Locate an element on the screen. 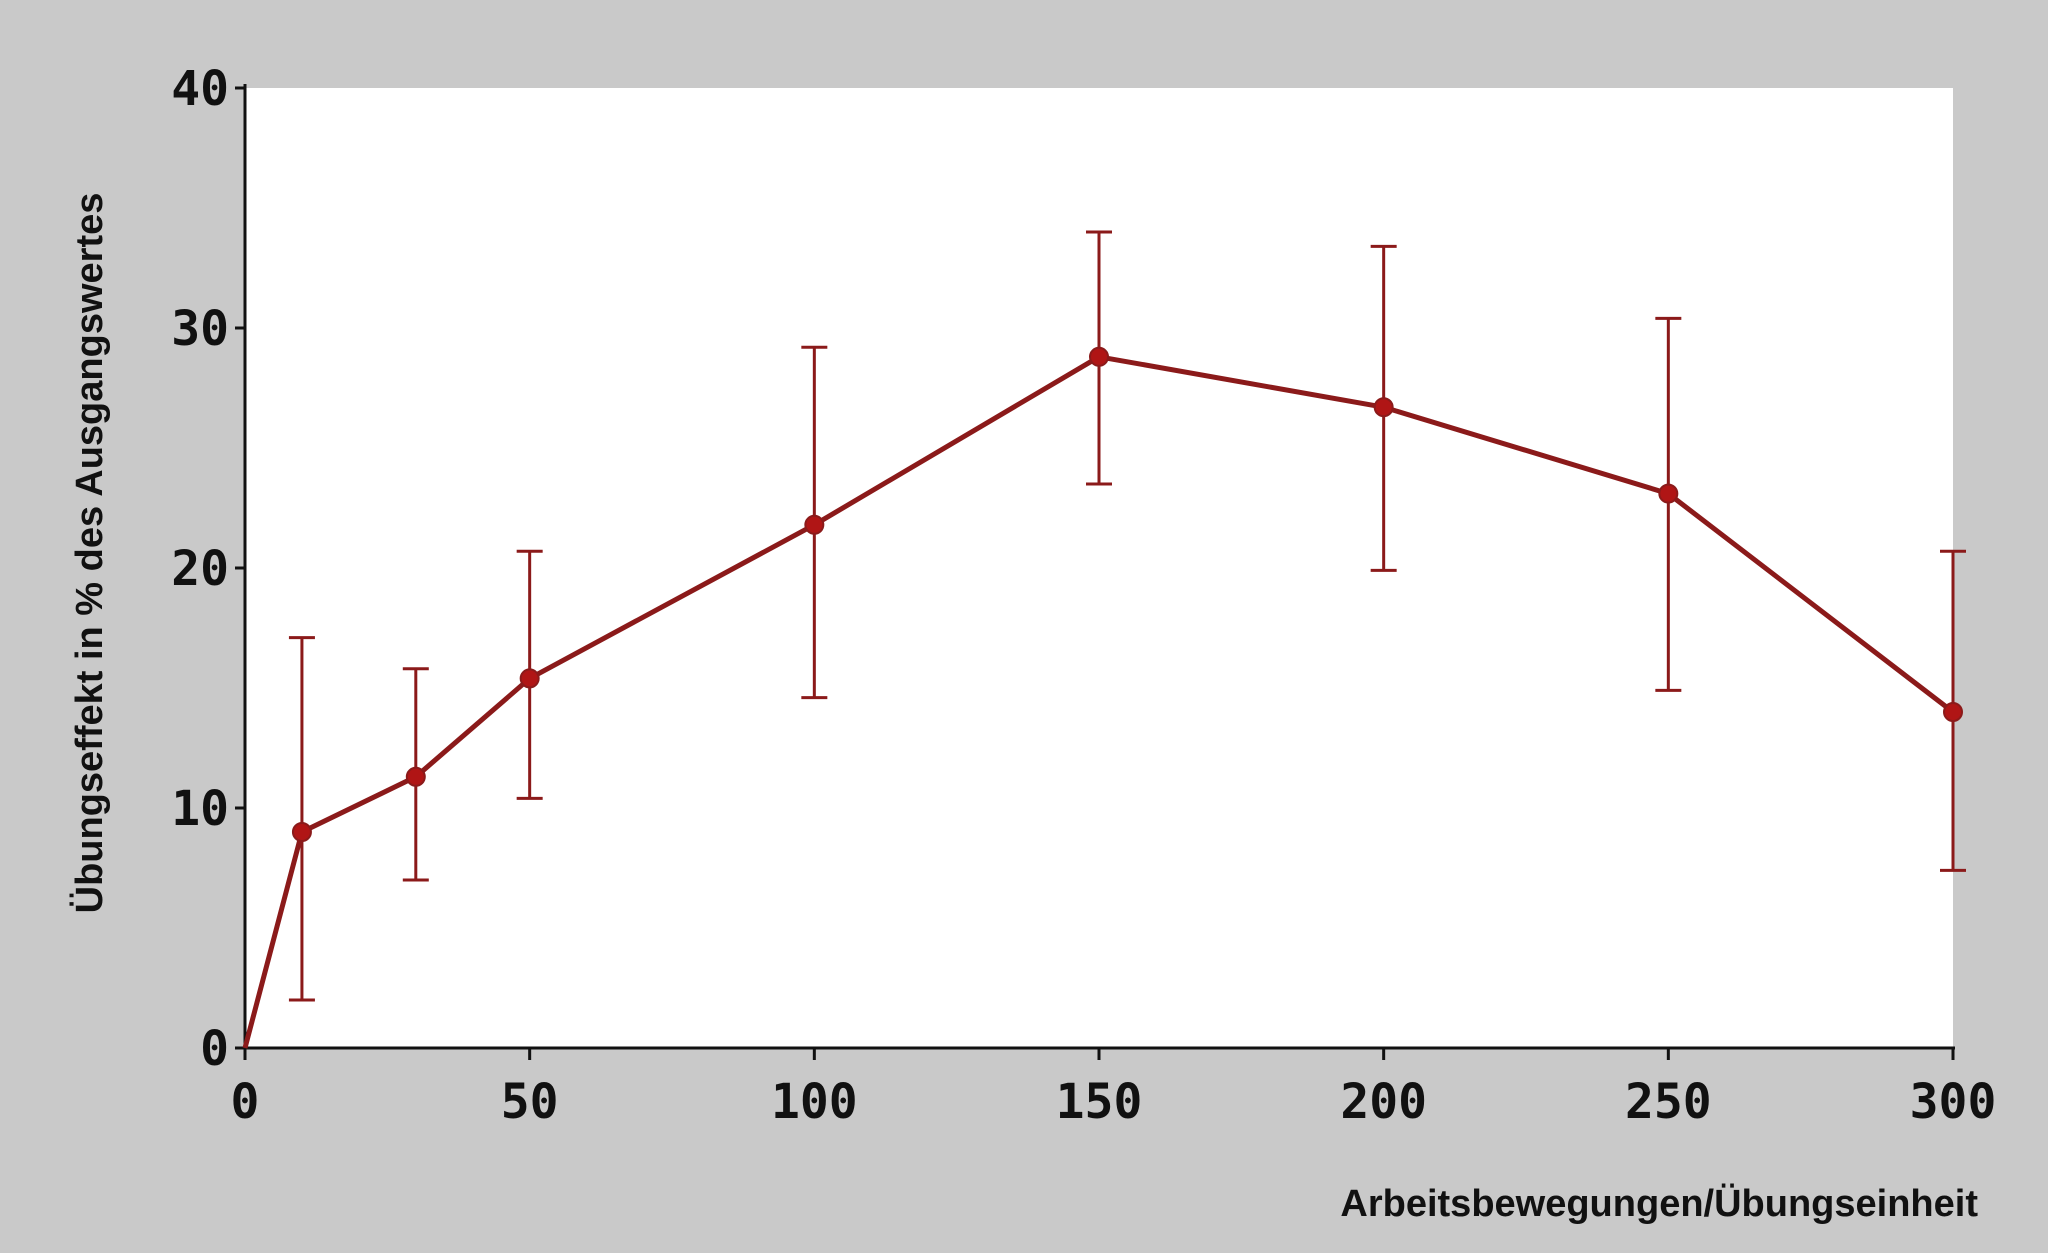 The image size is (2048, 1253). x-tick-label: 250 is located at coordinates (1668, 1102).